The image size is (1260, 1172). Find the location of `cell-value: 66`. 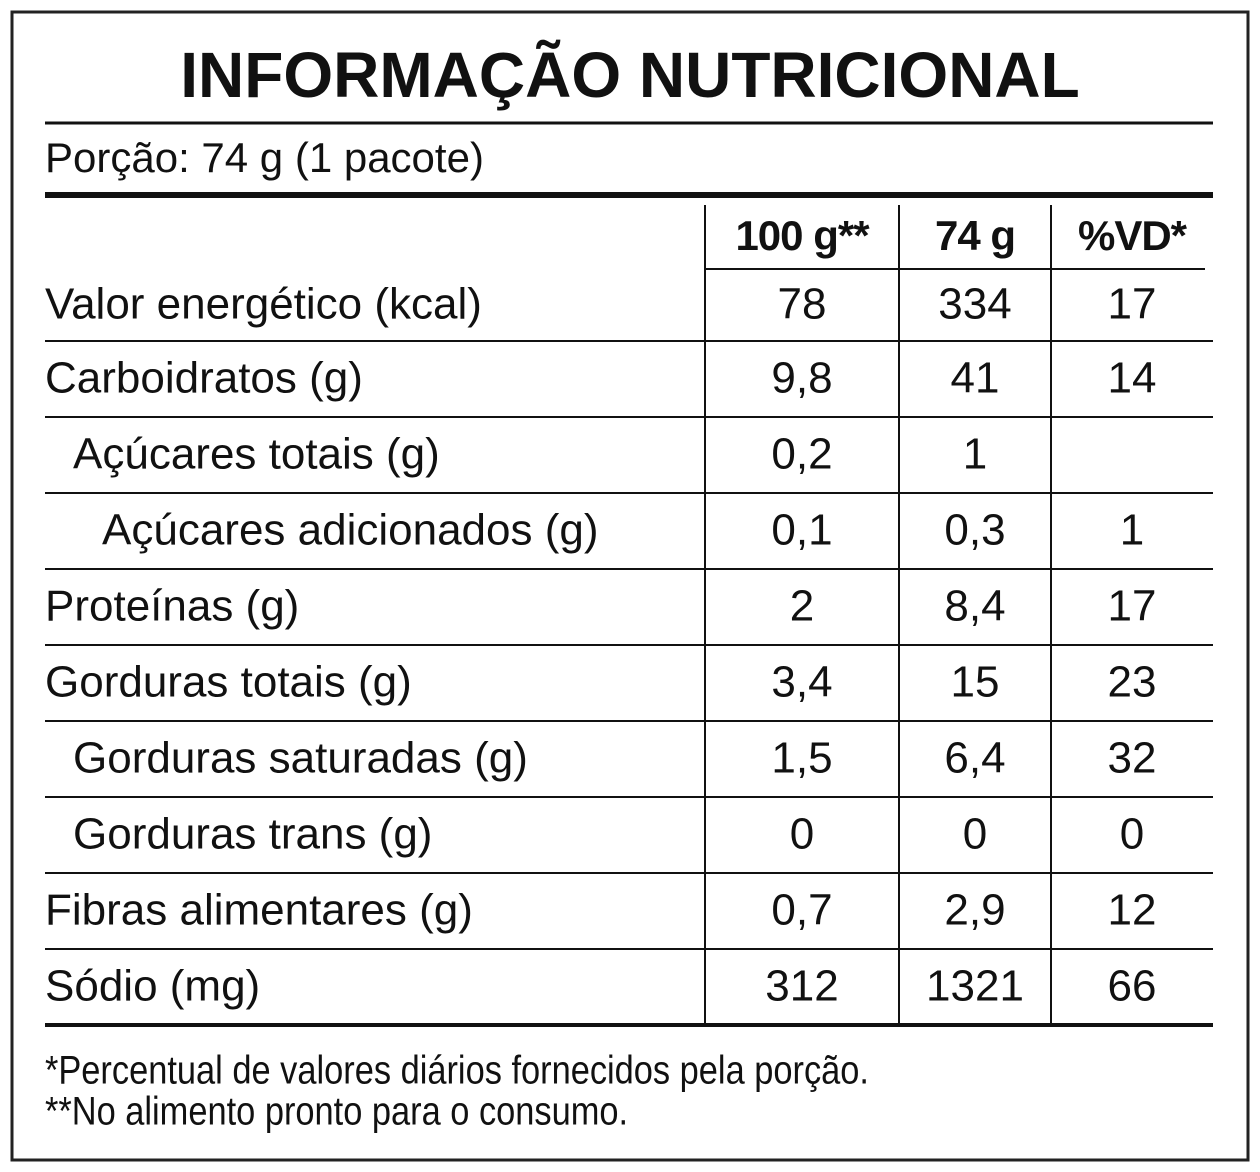

cell-value: 66 is located at coordinates (1132, 986).